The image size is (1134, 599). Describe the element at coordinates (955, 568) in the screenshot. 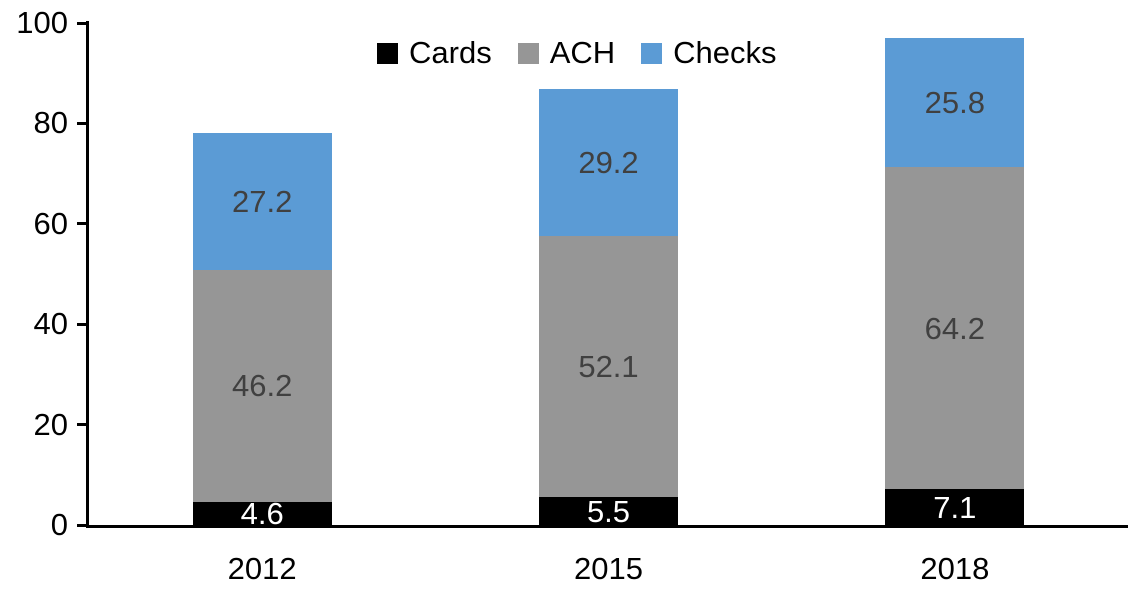

I see `x-axis-category-label: 2018` at that location.